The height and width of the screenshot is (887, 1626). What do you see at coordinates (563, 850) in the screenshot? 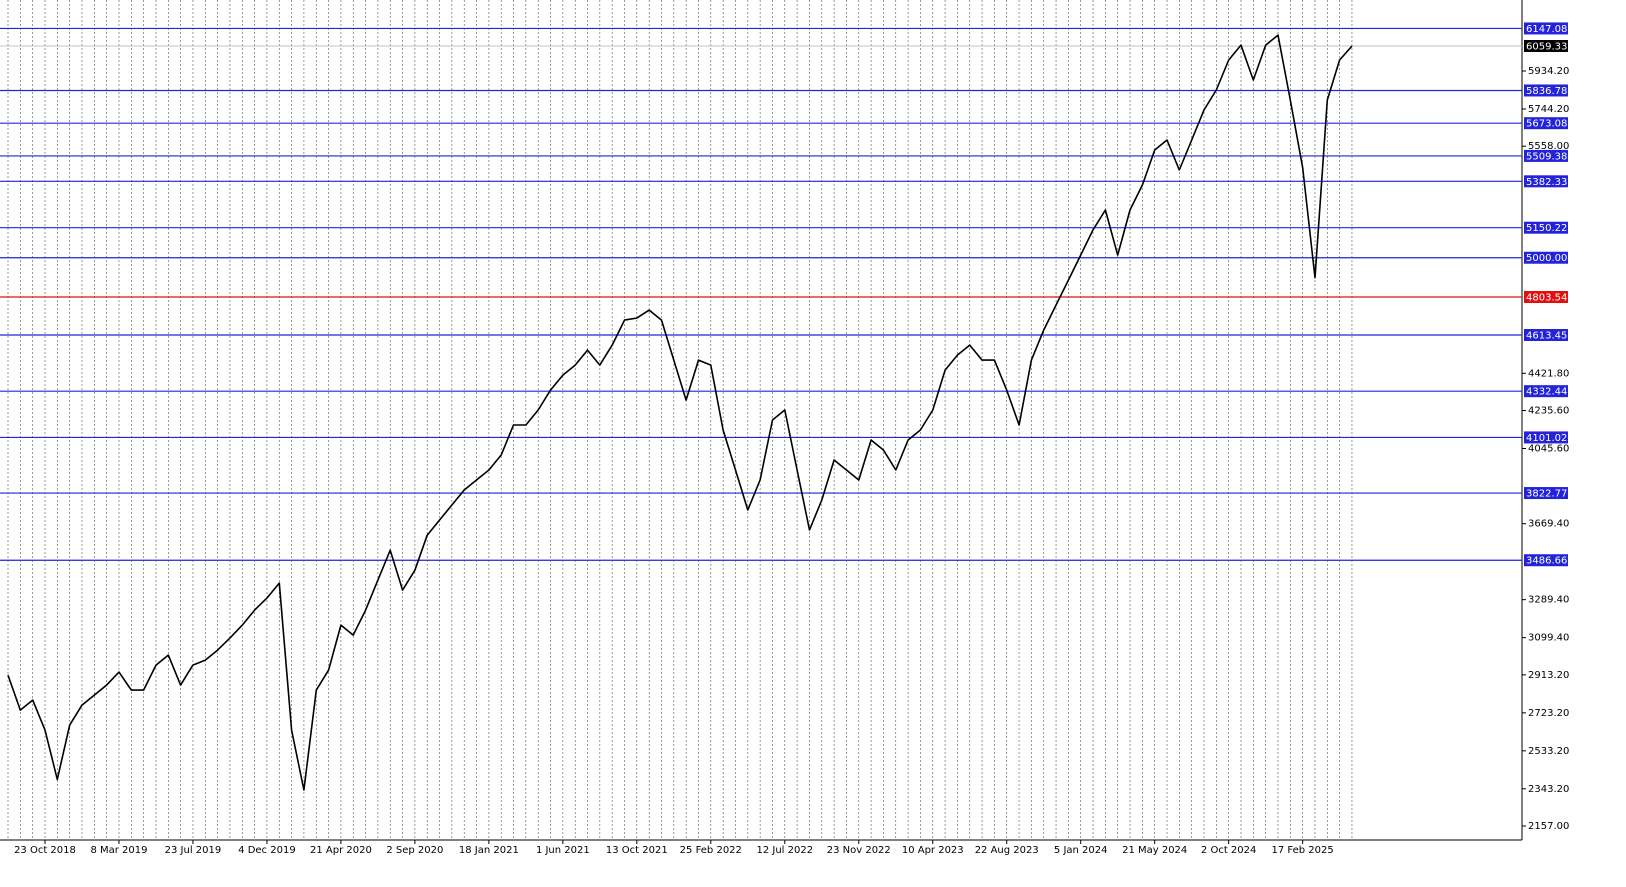
I see `x-tick-label: 1 Jun 2021` at bounding box center [563, 850].